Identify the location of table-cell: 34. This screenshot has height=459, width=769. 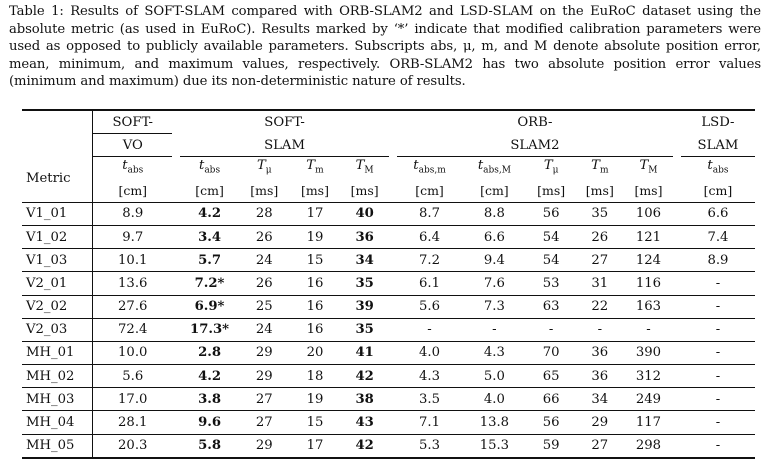
(364, 260).